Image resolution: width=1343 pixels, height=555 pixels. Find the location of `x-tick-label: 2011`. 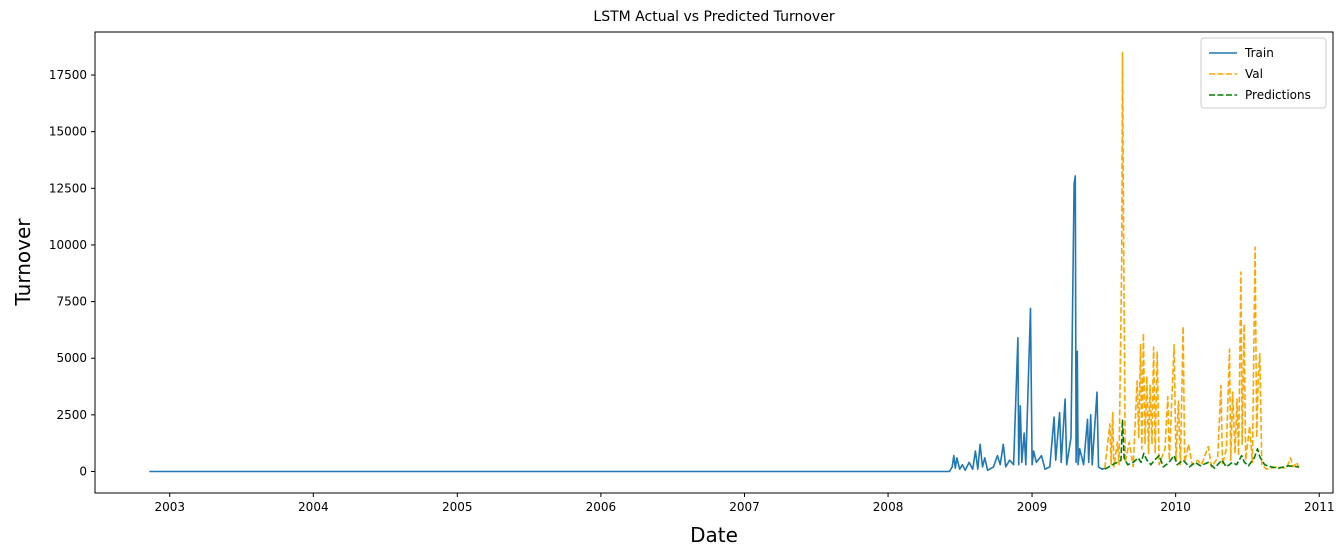

x-tick-label: 2011 is located at coordinates (1319, 507).